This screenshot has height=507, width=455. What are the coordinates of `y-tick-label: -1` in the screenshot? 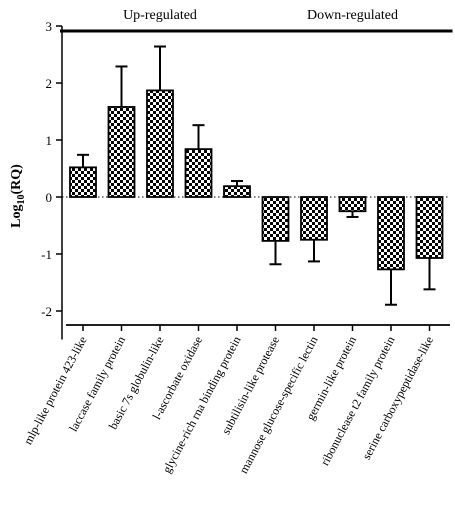 It's located at (46, 254).